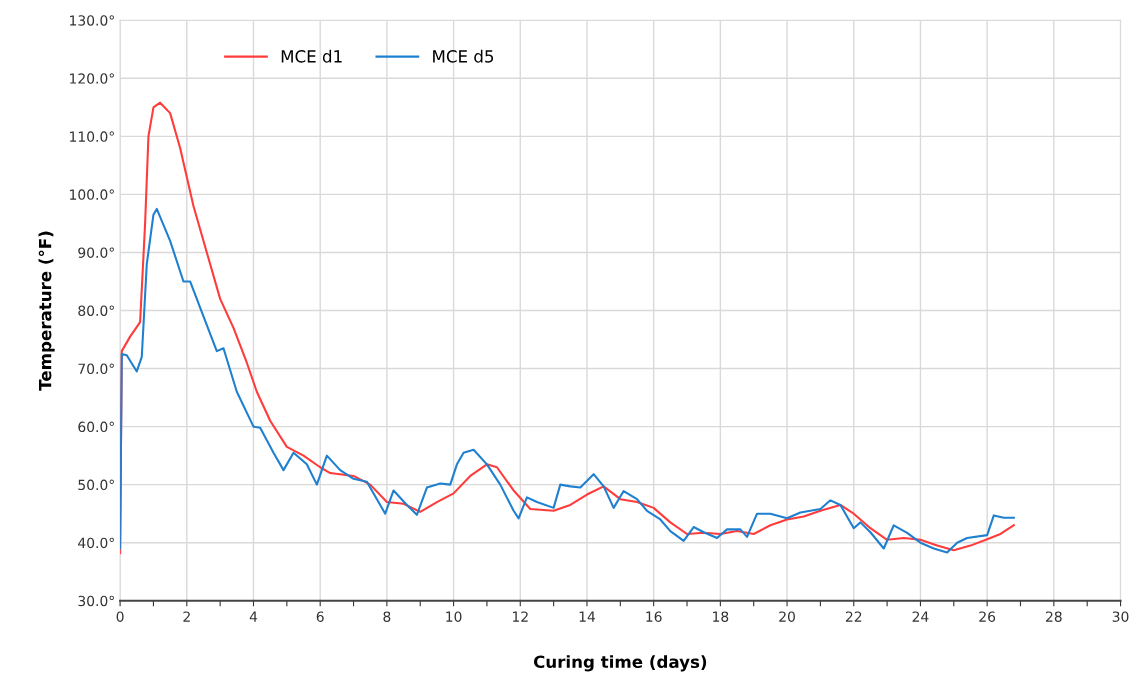 The width and height of the screenshot is (1133, 675). I want to click on y-tick-label: 60.0°, so click(96, 427).